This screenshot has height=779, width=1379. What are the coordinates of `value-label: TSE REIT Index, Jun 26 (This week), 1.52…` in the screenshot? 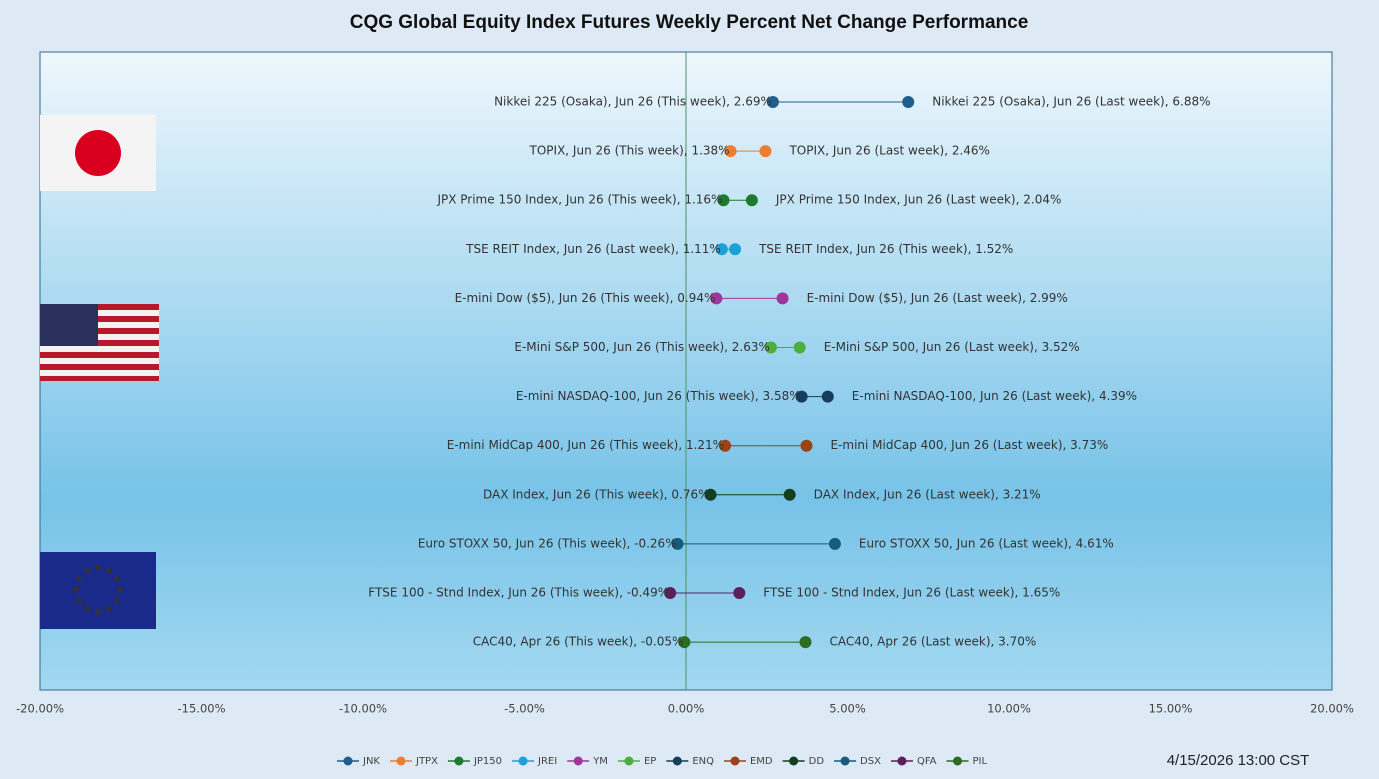 It's located at (885, 249).